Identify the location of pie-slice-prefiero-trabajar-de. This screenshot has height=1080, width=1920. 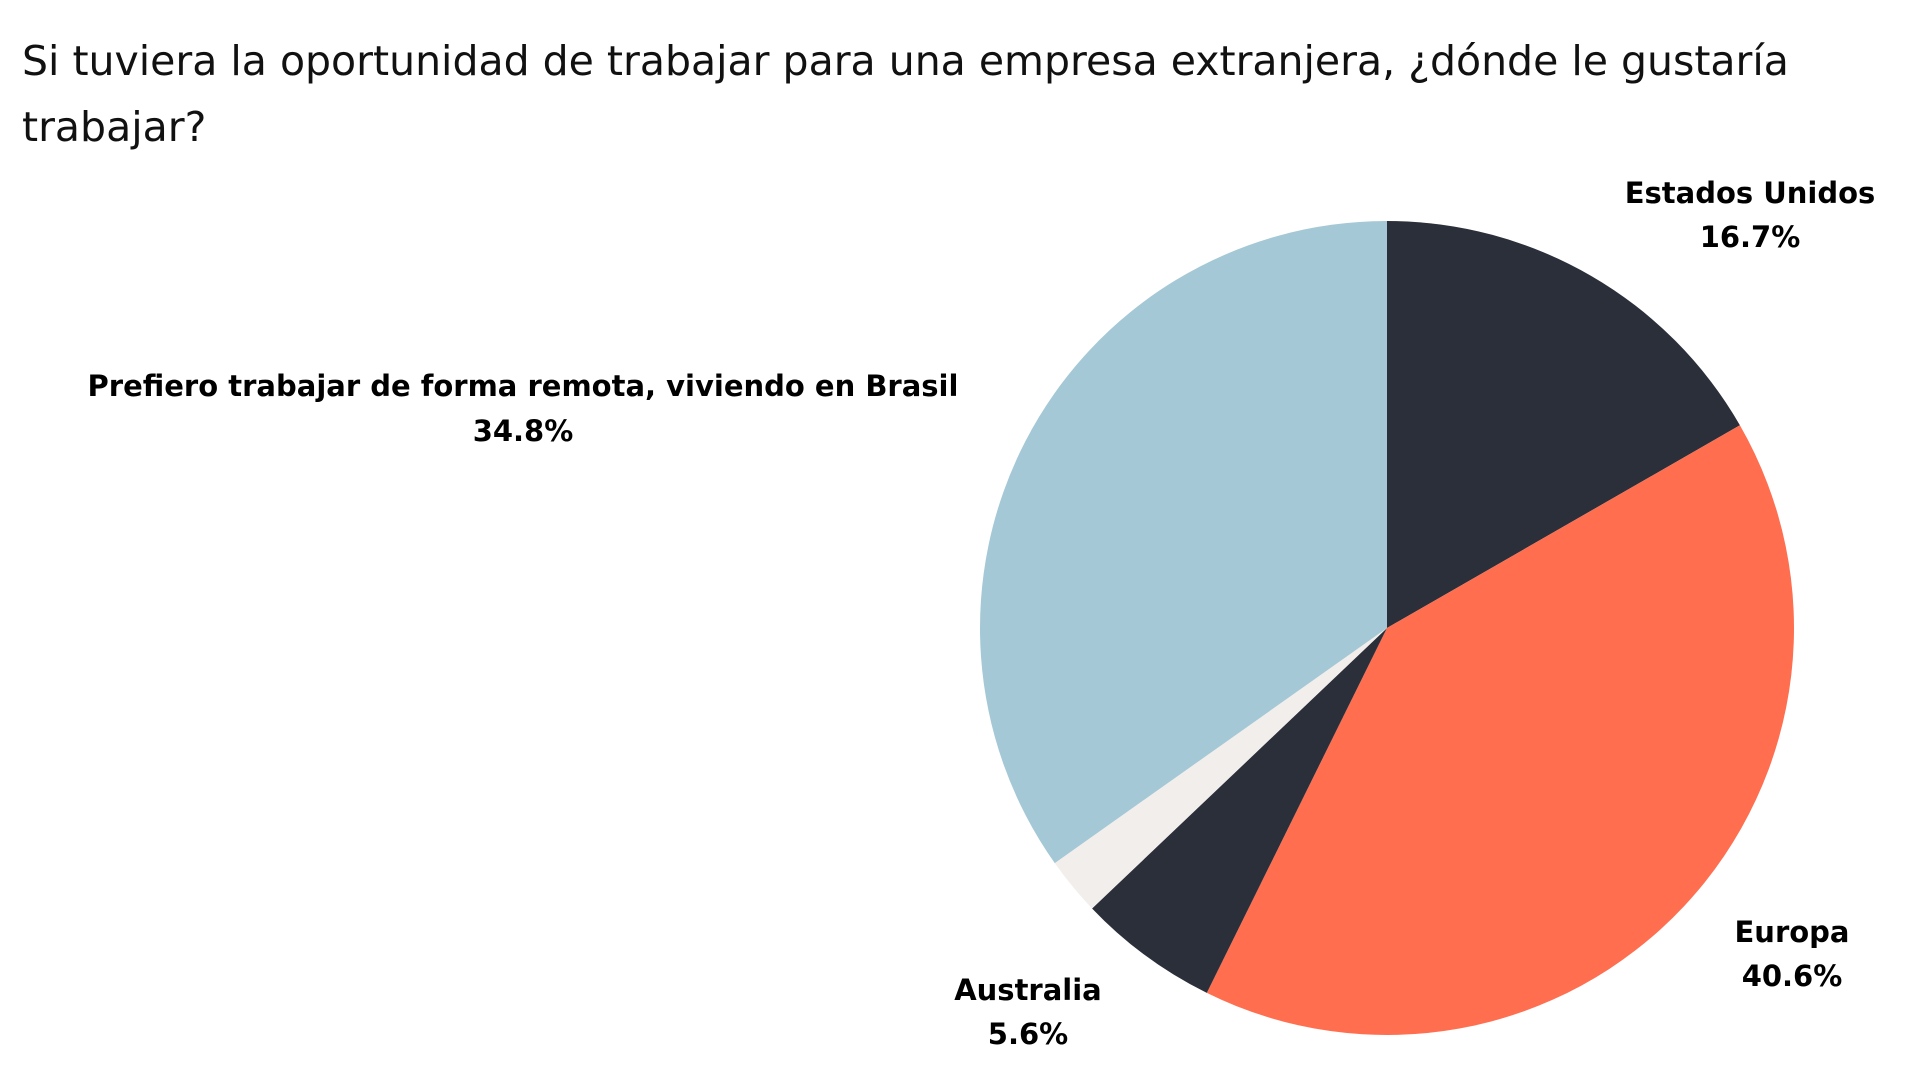
(1183, 542).